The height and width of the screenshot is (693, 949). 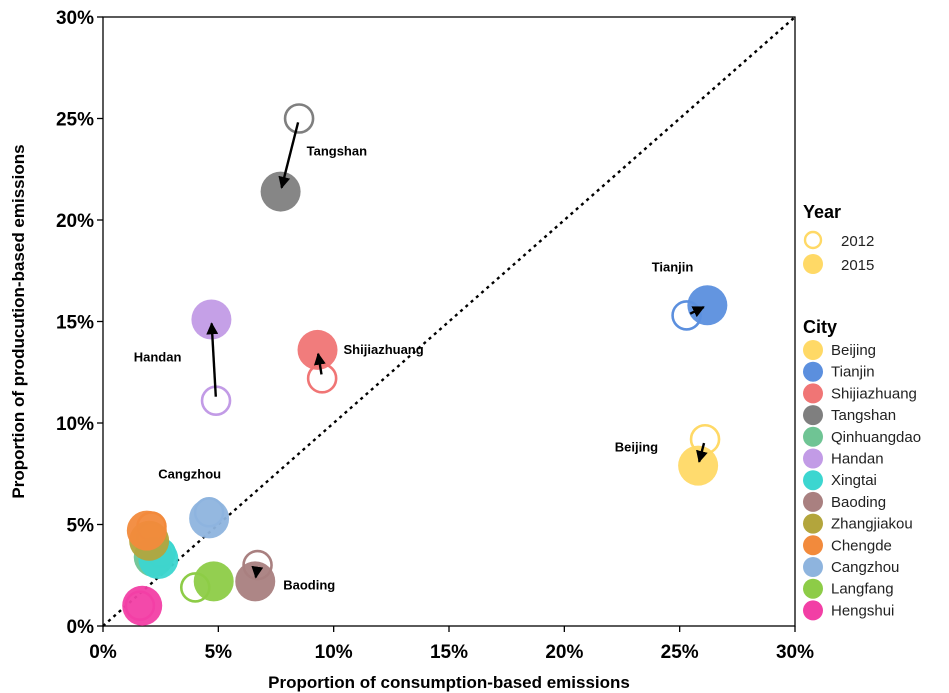 I want to click on city-legend-label-zhangjiakou: Zhangjiakou, so click(x=872, y=524).